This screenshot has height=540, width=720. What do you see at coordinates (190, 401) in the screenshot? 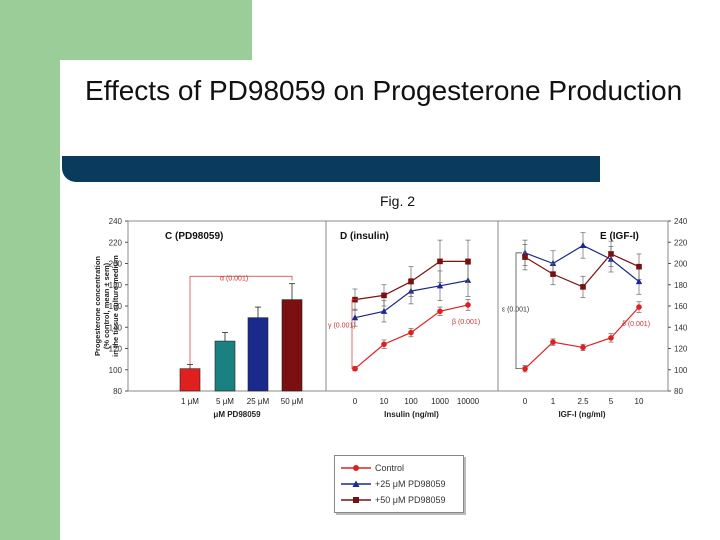
I see `x-tick-label: 1 μM` at bounding box center [190, 401].